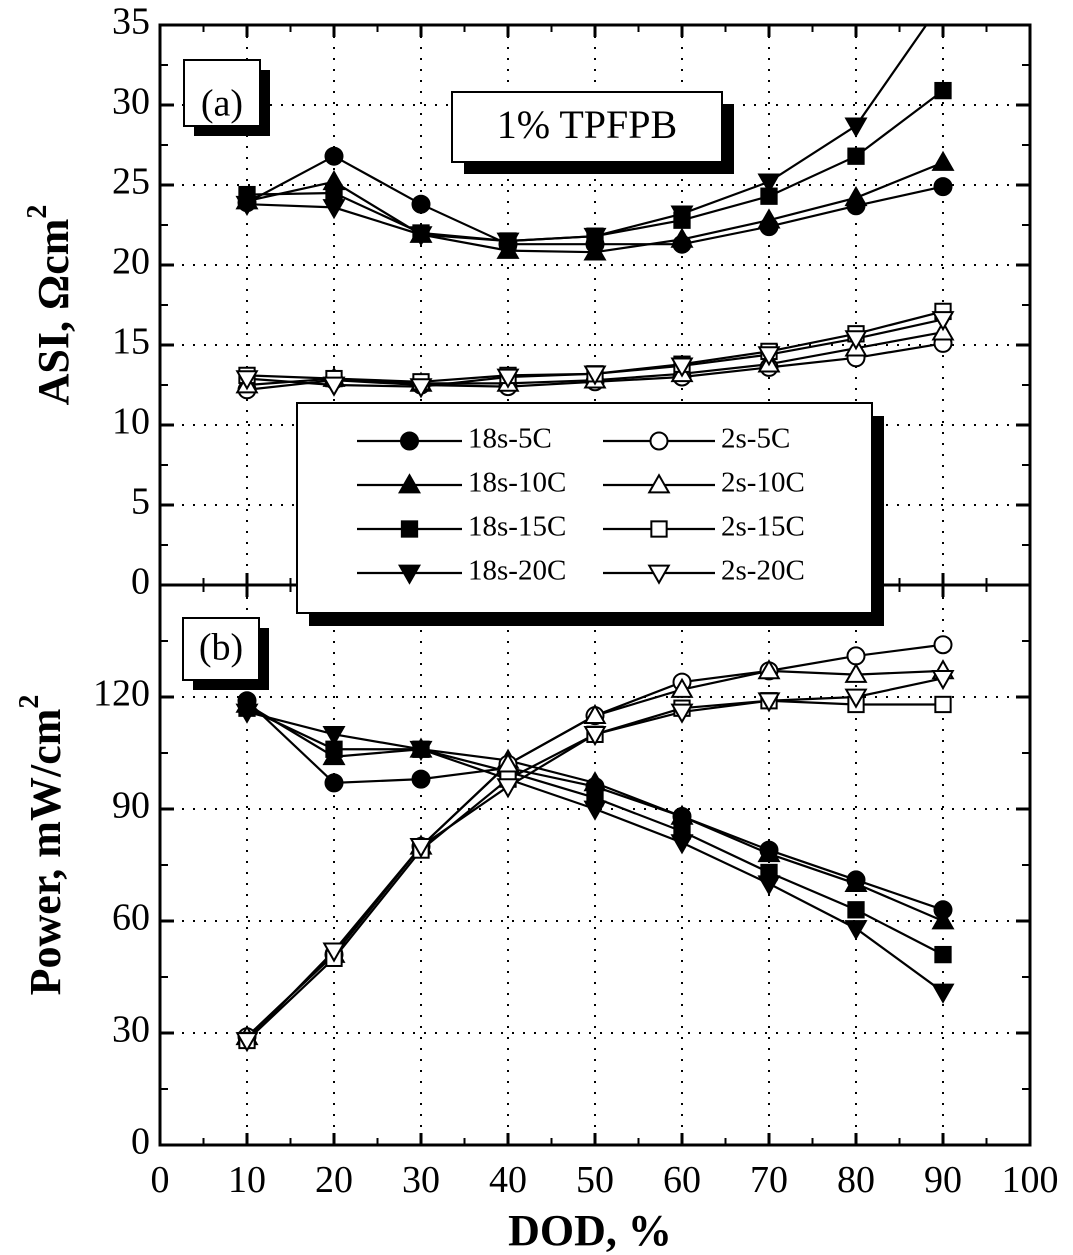 This screenshot has height=1255, width=1073. I want to click on svg-text: Power, mW/cm2, so click(42, 845).